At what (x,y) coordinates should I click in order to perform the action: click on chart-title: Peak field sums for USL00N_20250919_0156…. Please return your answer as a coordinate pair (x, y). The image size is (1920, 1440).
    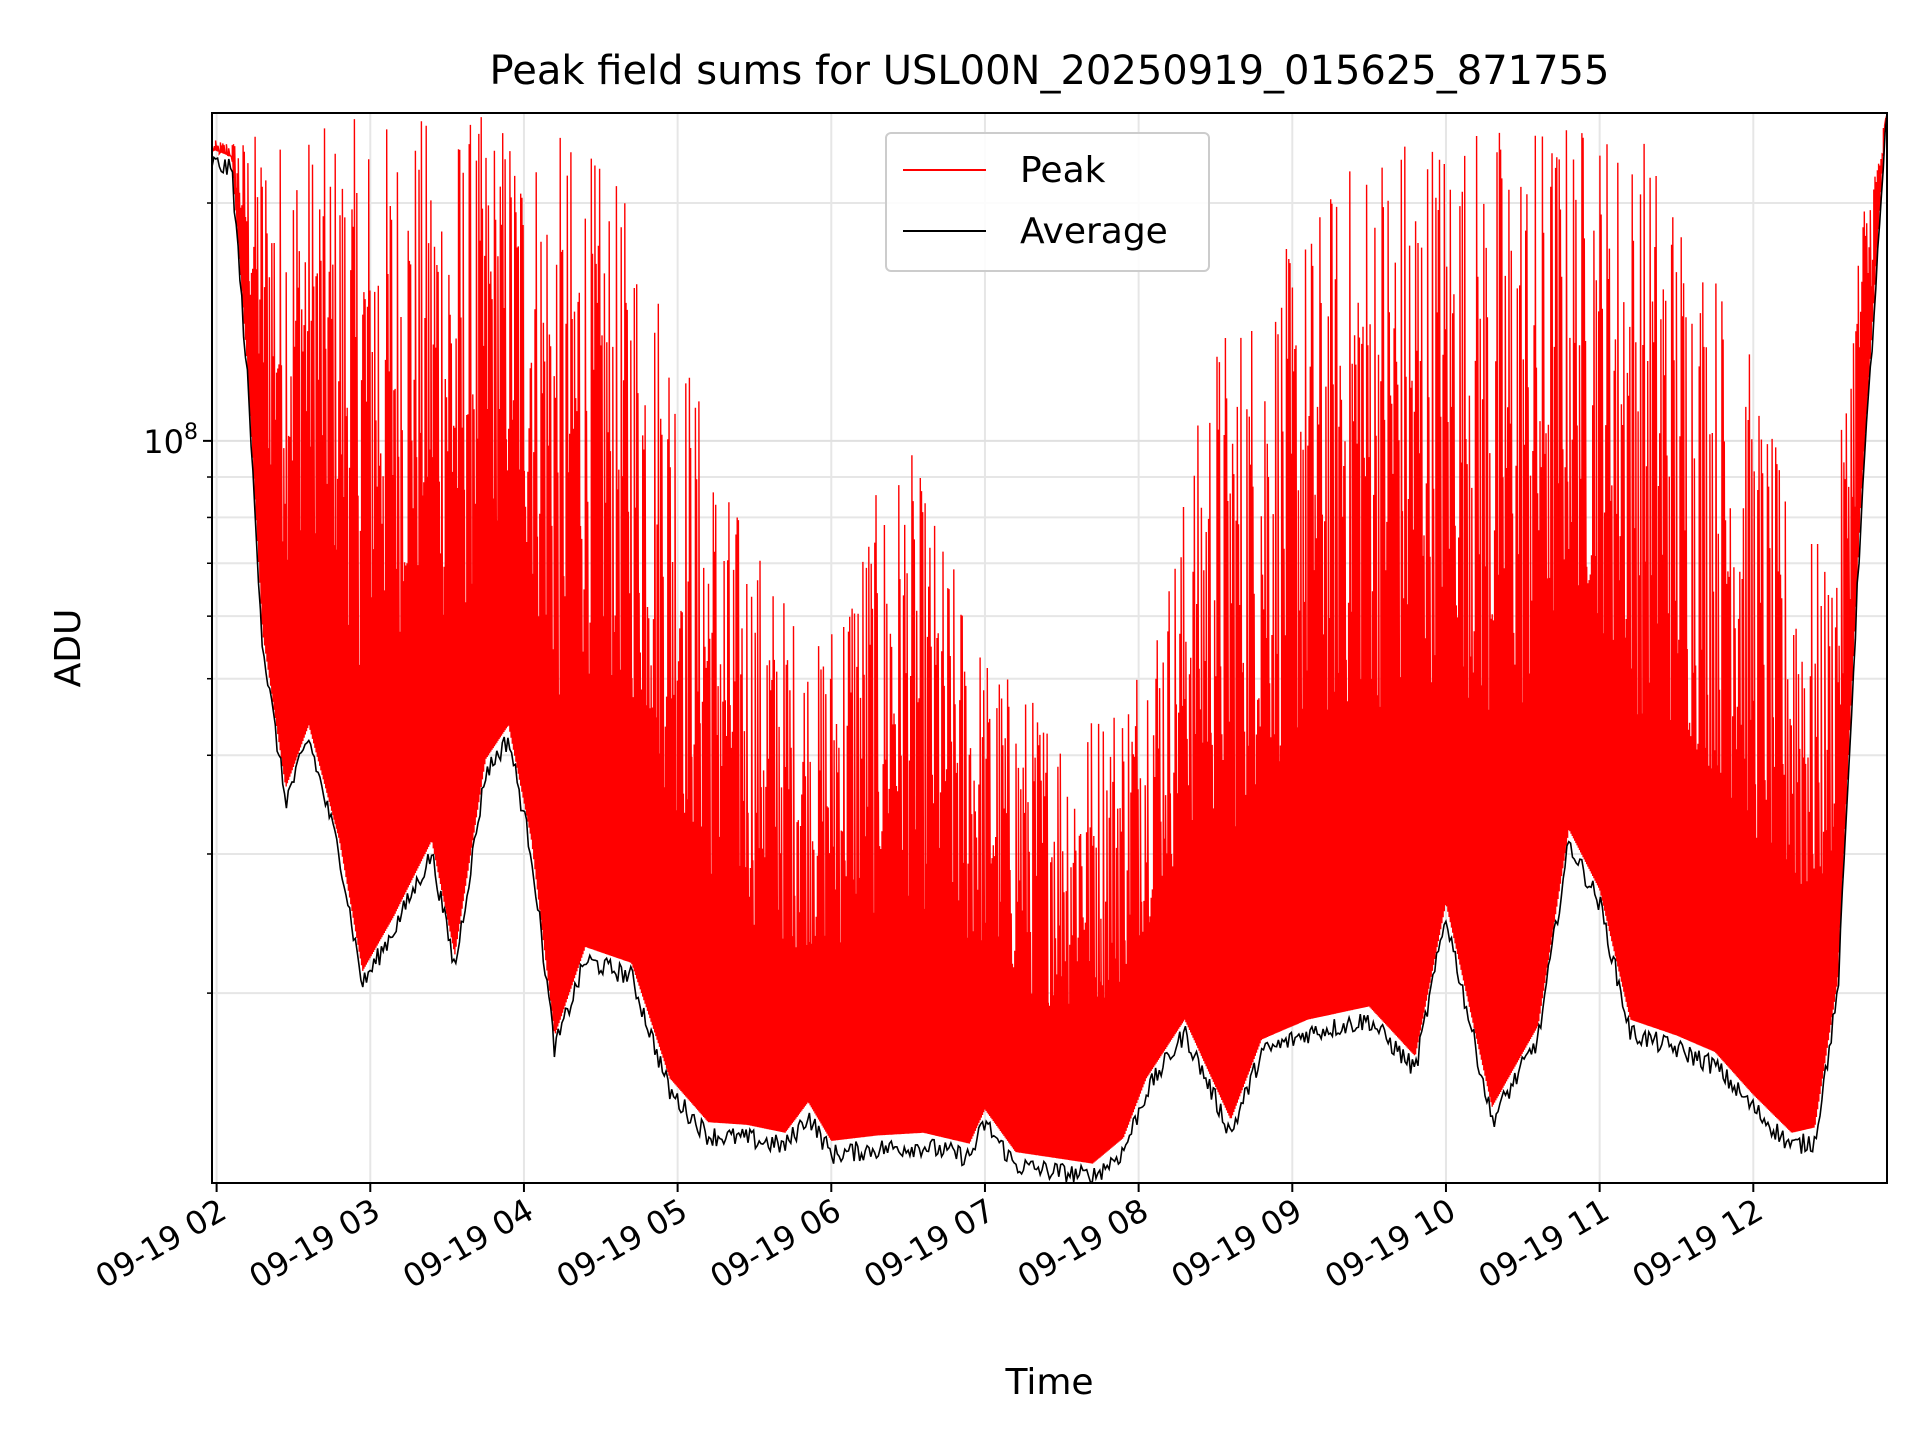
    Looking at the image, I should click on (1050, 71).